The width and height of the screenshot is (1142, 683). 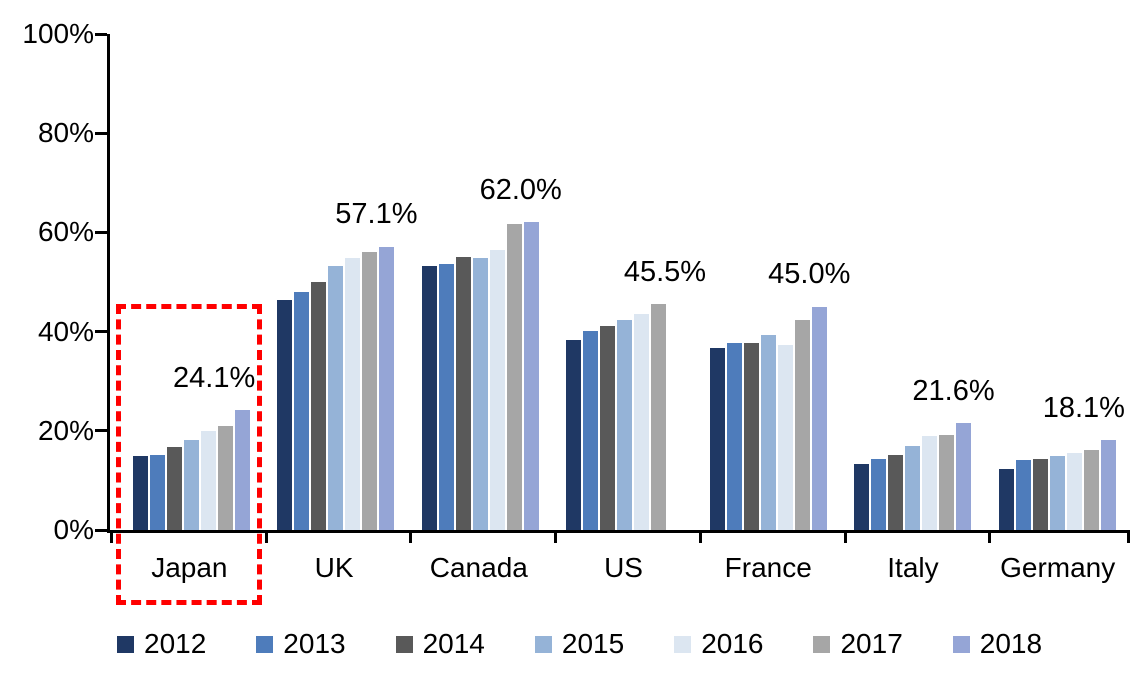 I want to click on data-label: 21.6%, so click(x=953, y=390).